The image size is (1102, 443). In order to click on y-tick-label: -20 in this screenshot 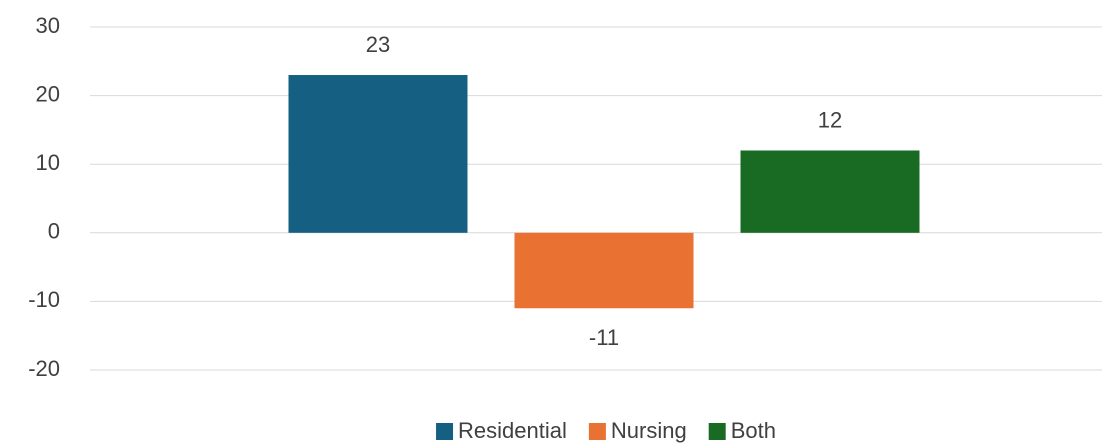, I will do `click(44, 368)`.